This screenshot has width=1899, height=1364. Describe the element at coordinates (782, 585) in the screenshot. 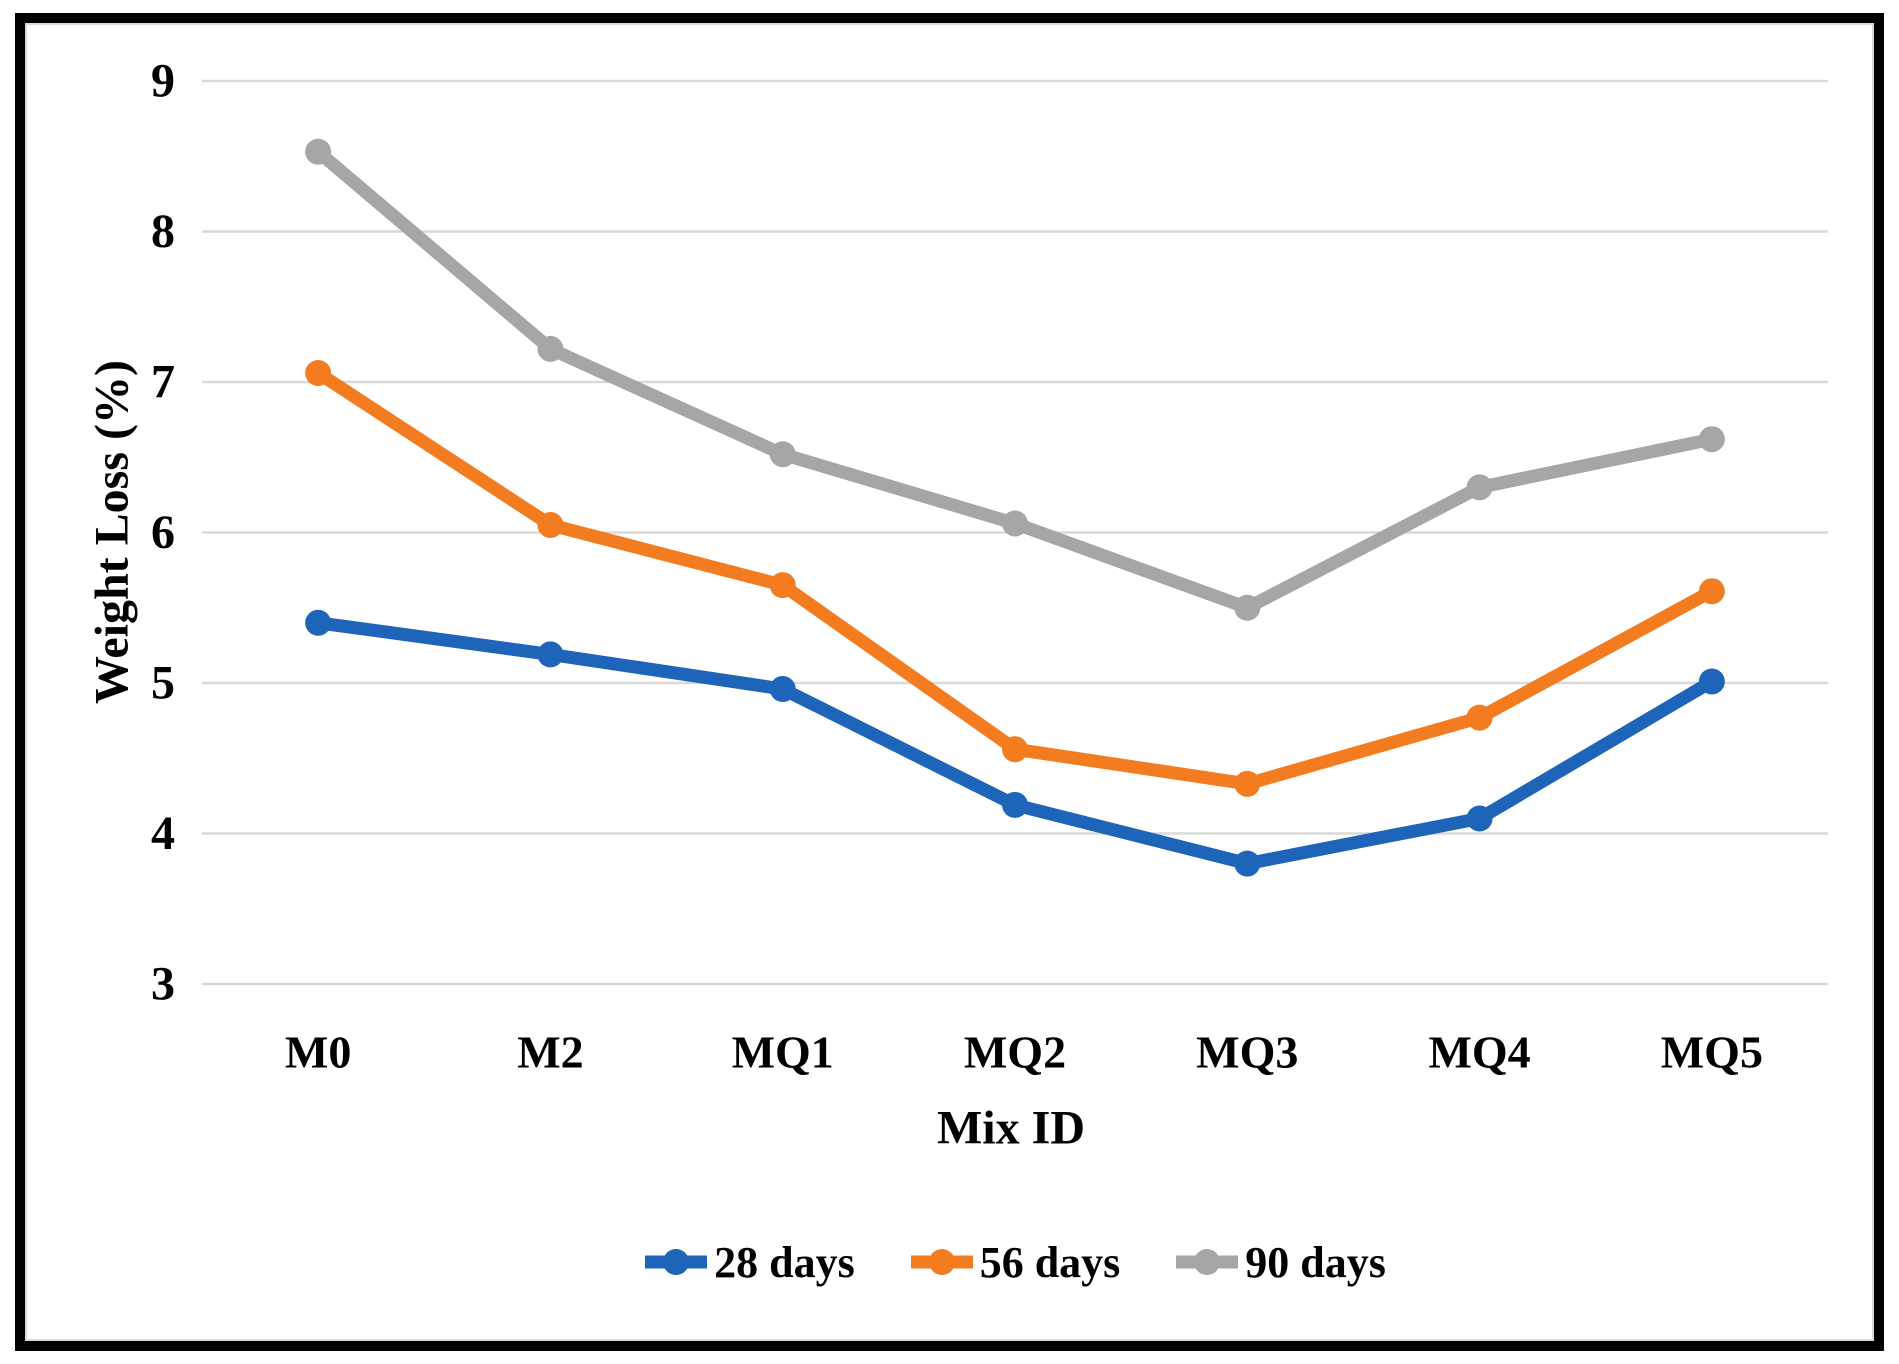

I see `data-point-56-days-MQ1` at that location.